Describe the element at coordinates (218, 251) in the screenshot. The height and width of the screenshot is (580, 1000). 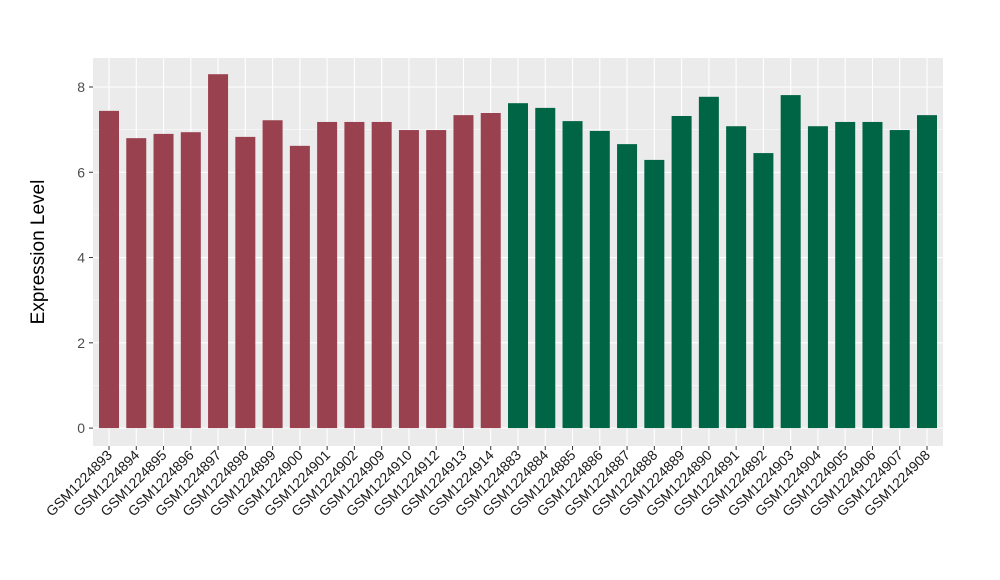
I see `bar-GSM1224897` at that location.